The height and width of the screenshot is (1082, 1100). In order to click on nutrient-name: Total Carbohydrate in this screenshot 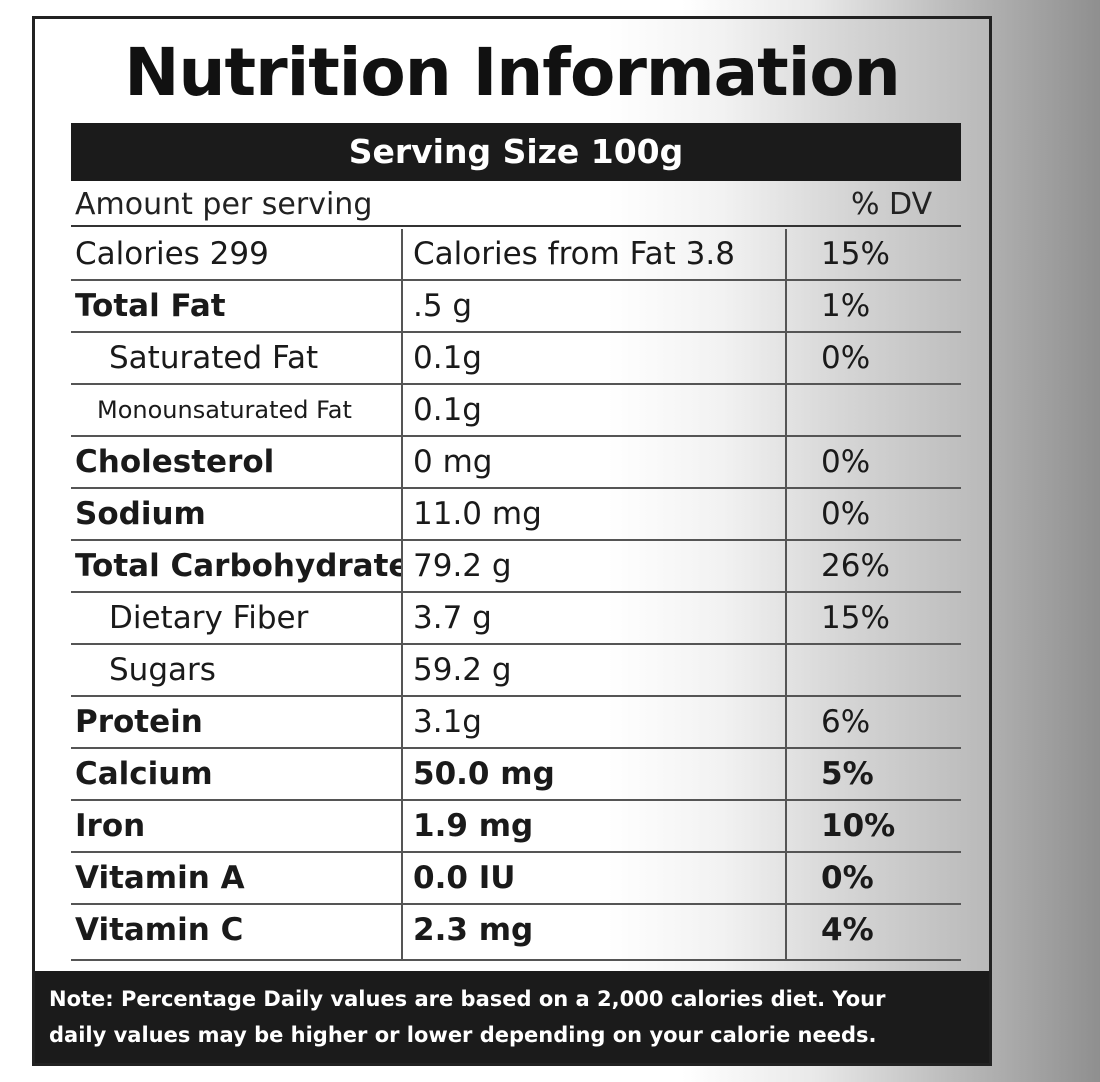, I will do `click(237, 566)`.